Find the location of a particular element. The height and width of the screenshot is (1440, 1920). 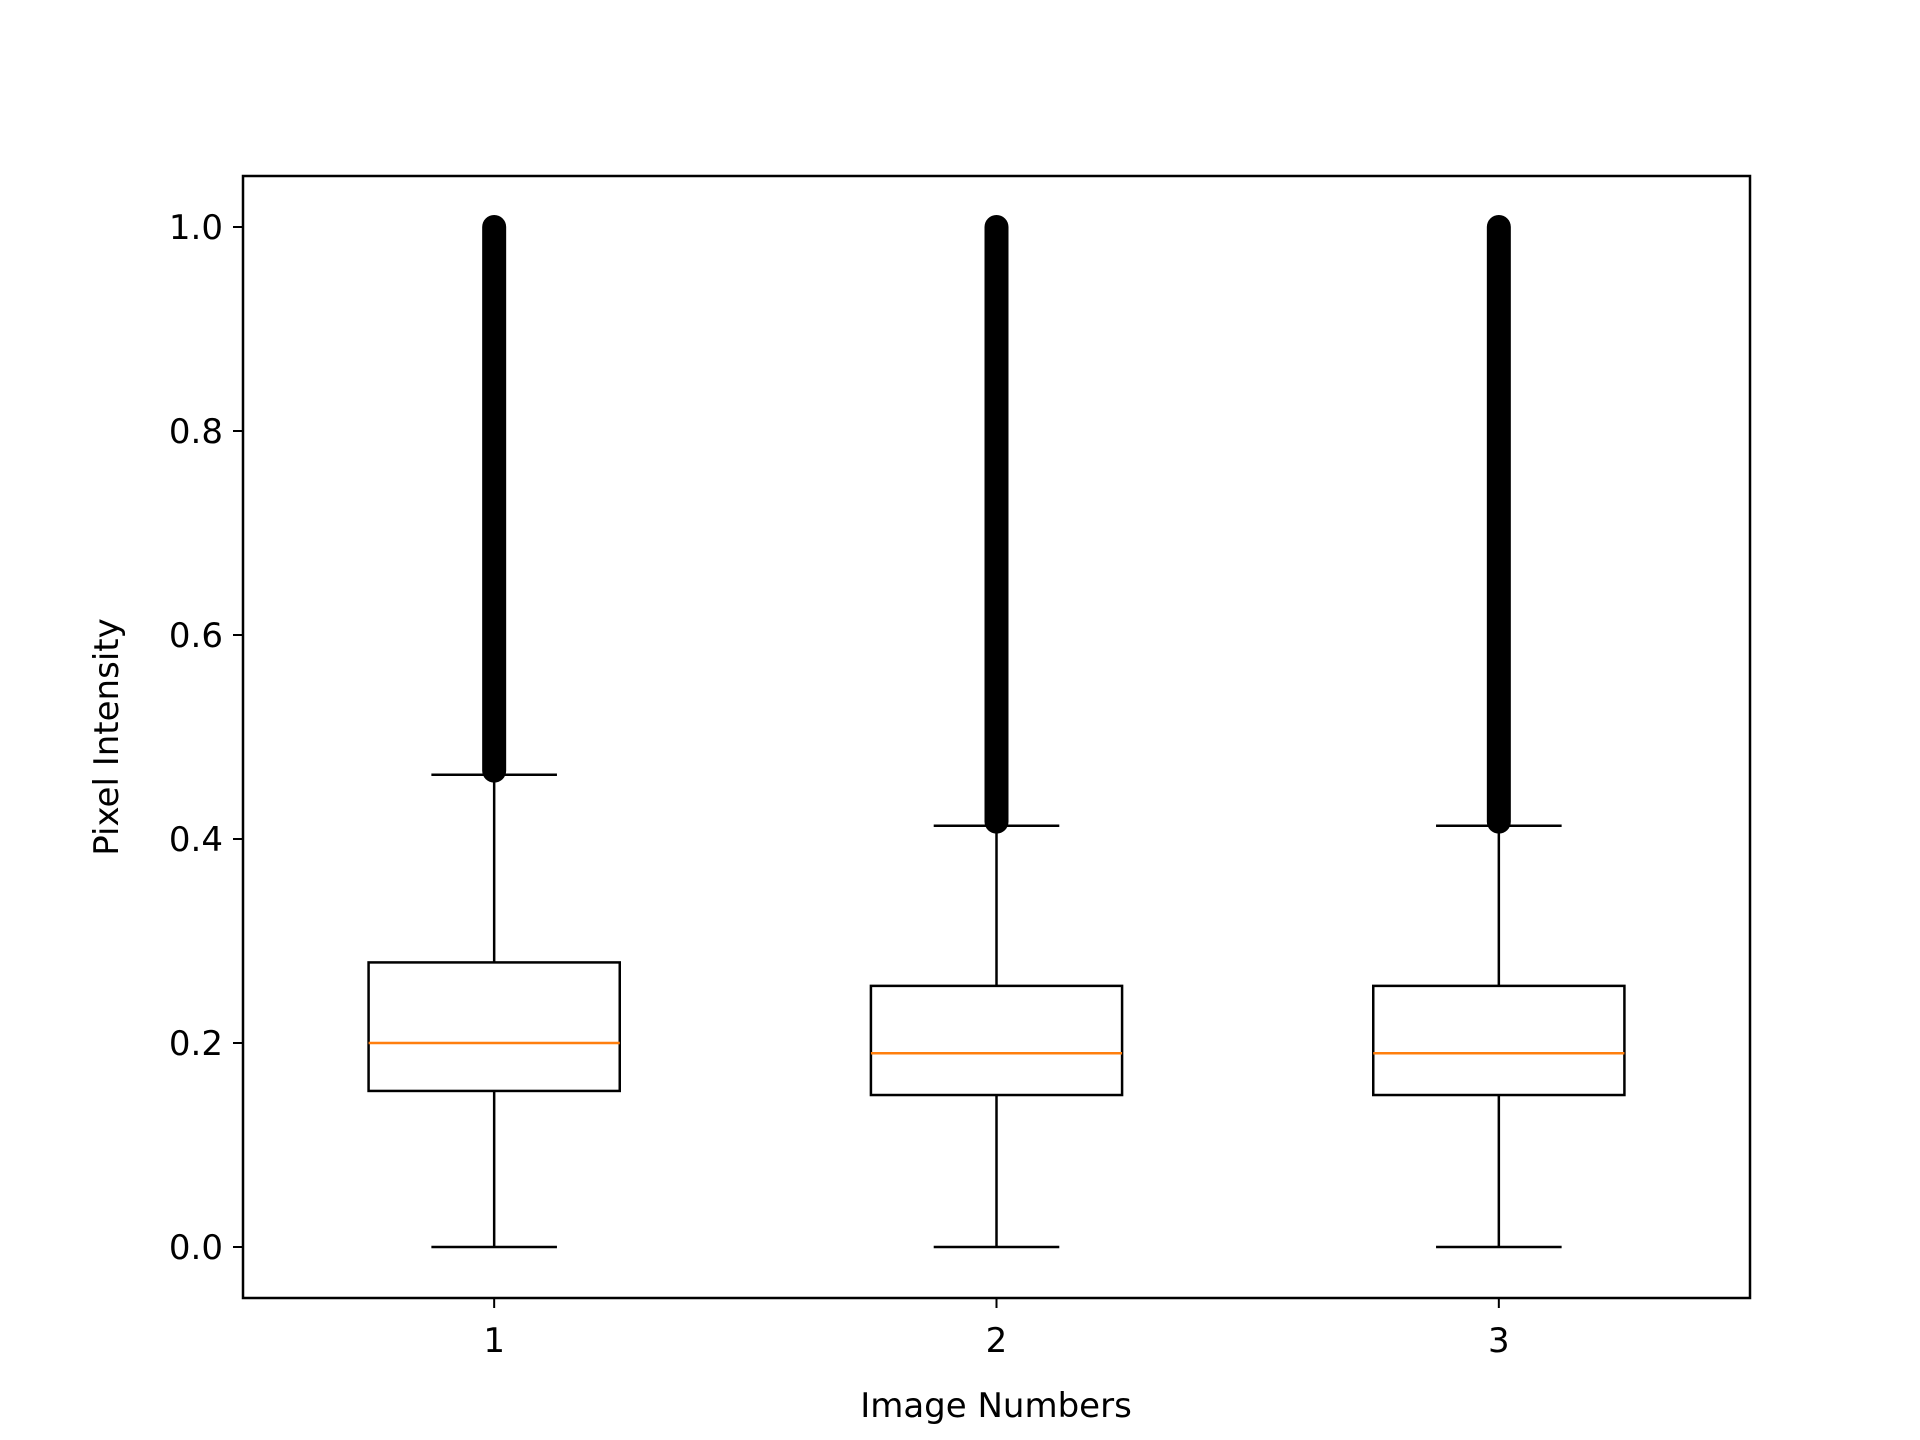

x-axis: 1 2 3 is located at coordinates (996, 1329).